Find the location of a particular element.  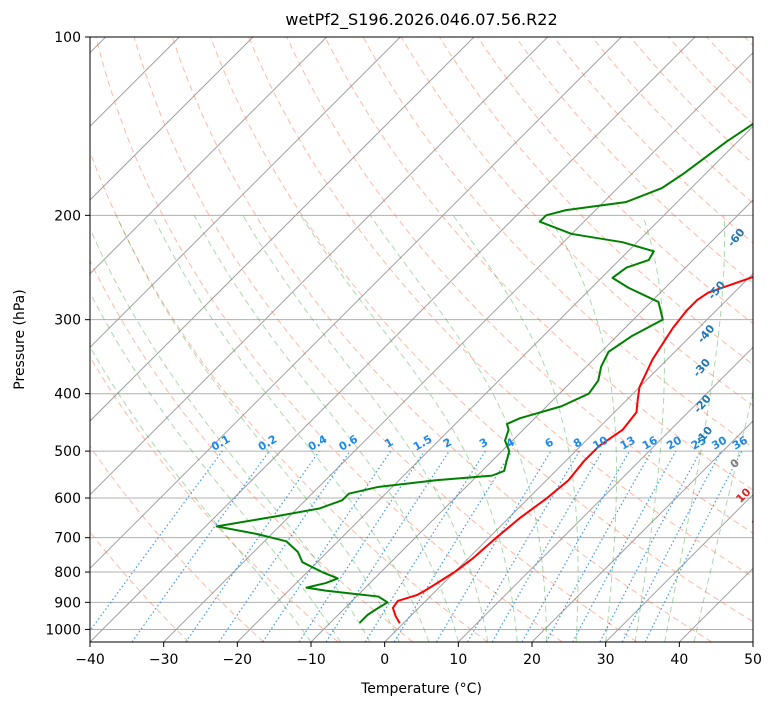

mixing-ratio-label: 0.4 is located at coordinates (318, 442).